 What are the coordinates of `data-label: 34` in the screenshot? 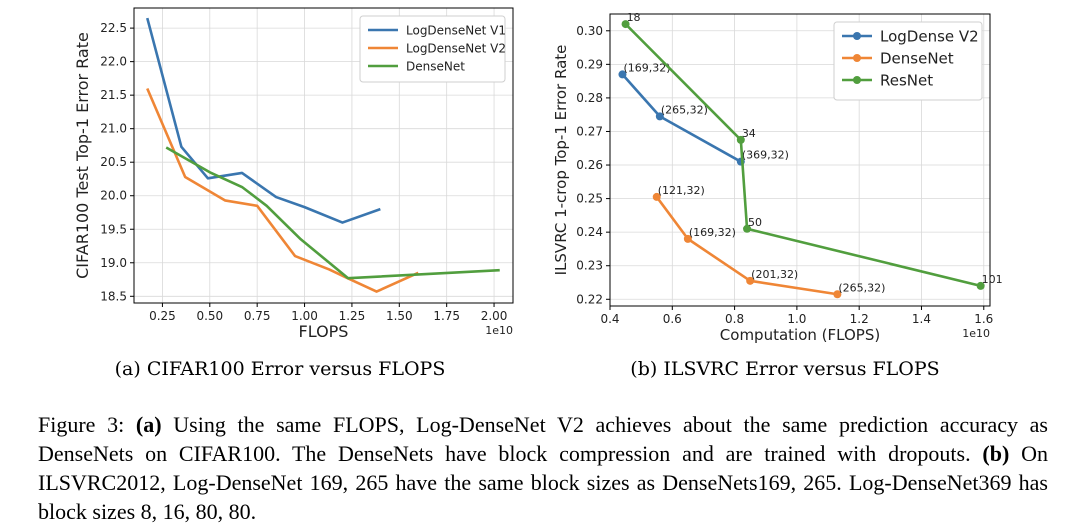 It's located at (749, 133).